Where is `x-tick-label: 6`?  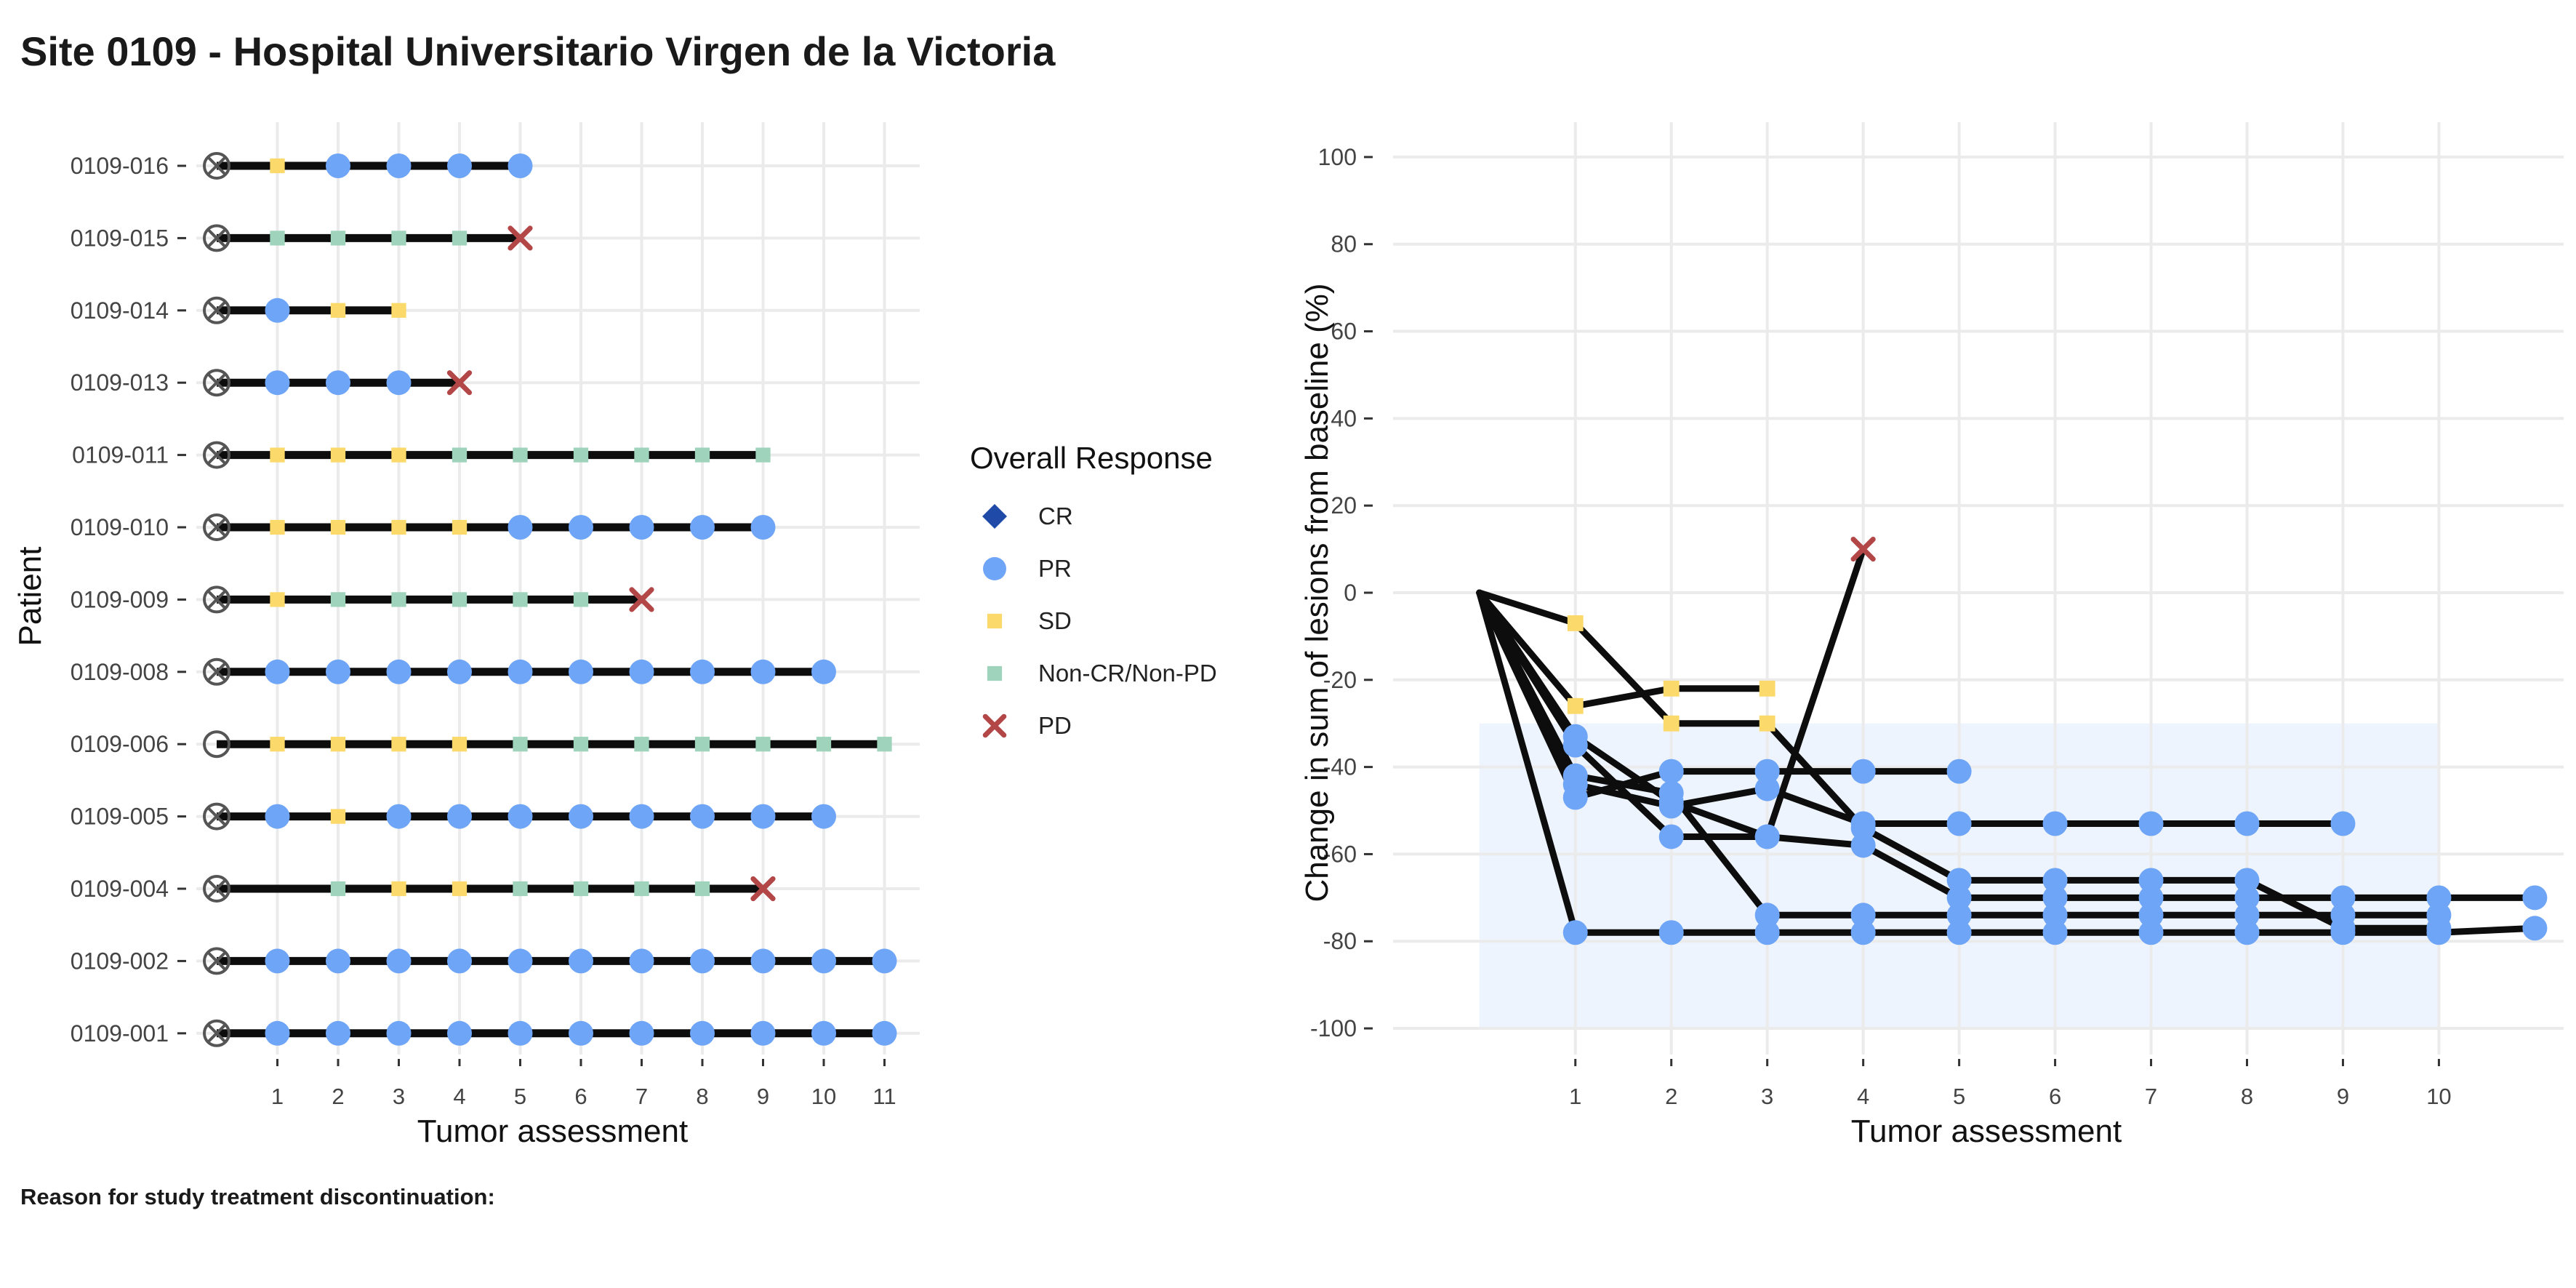 x-tick-label: 6 is located at coordinates (2055, 1096).